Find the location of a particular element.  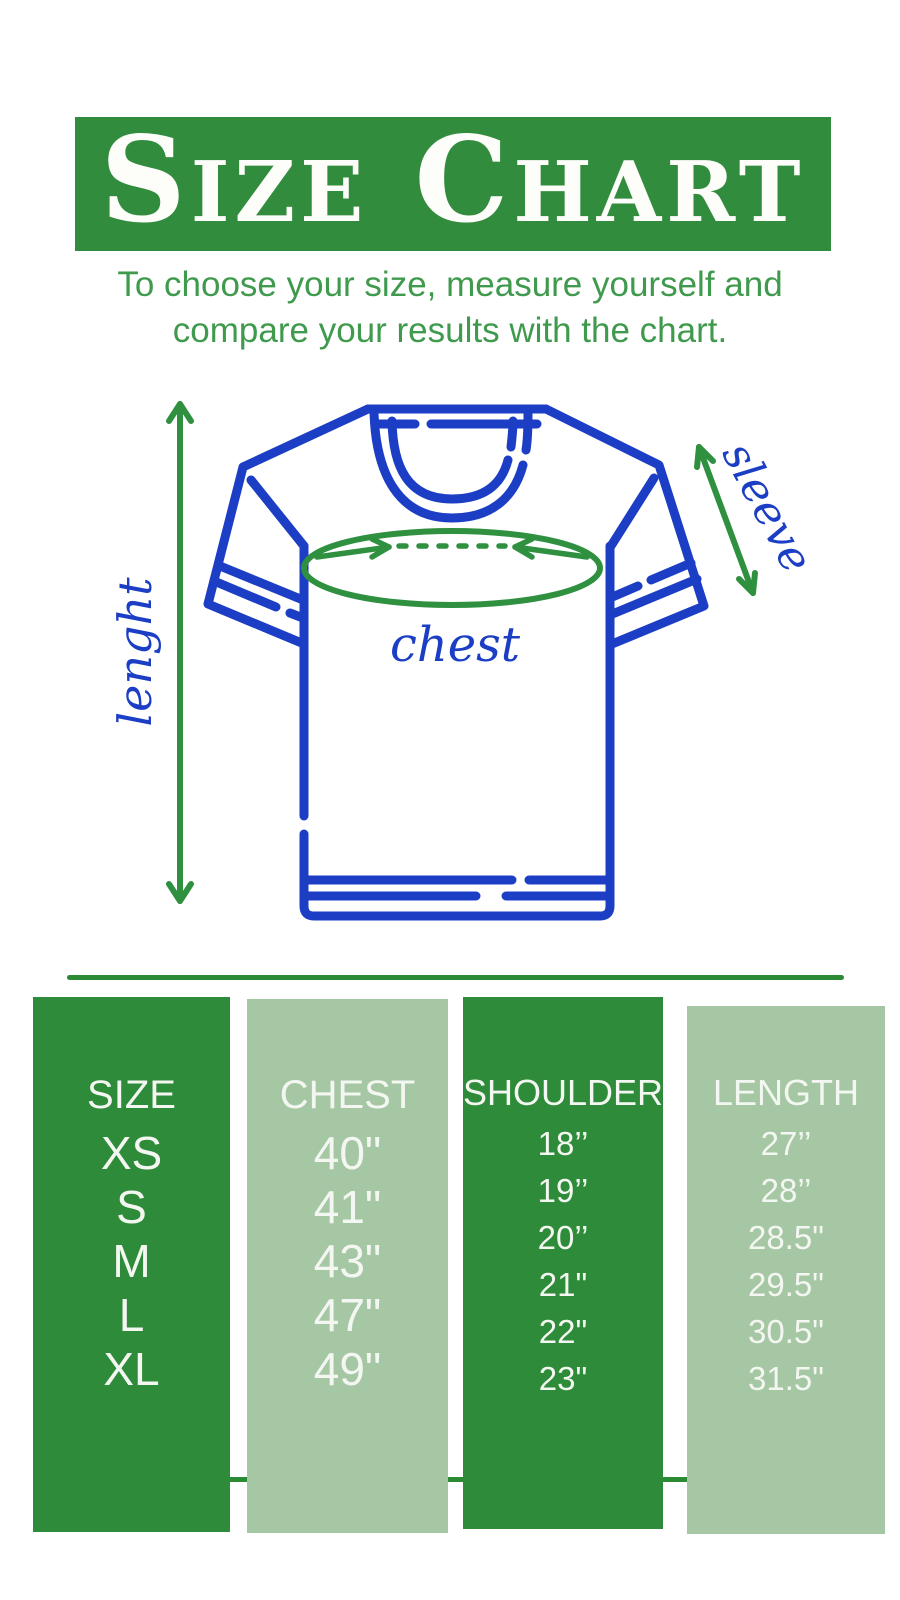

title-banner: Size Chart is located at coordinates (453, 184).